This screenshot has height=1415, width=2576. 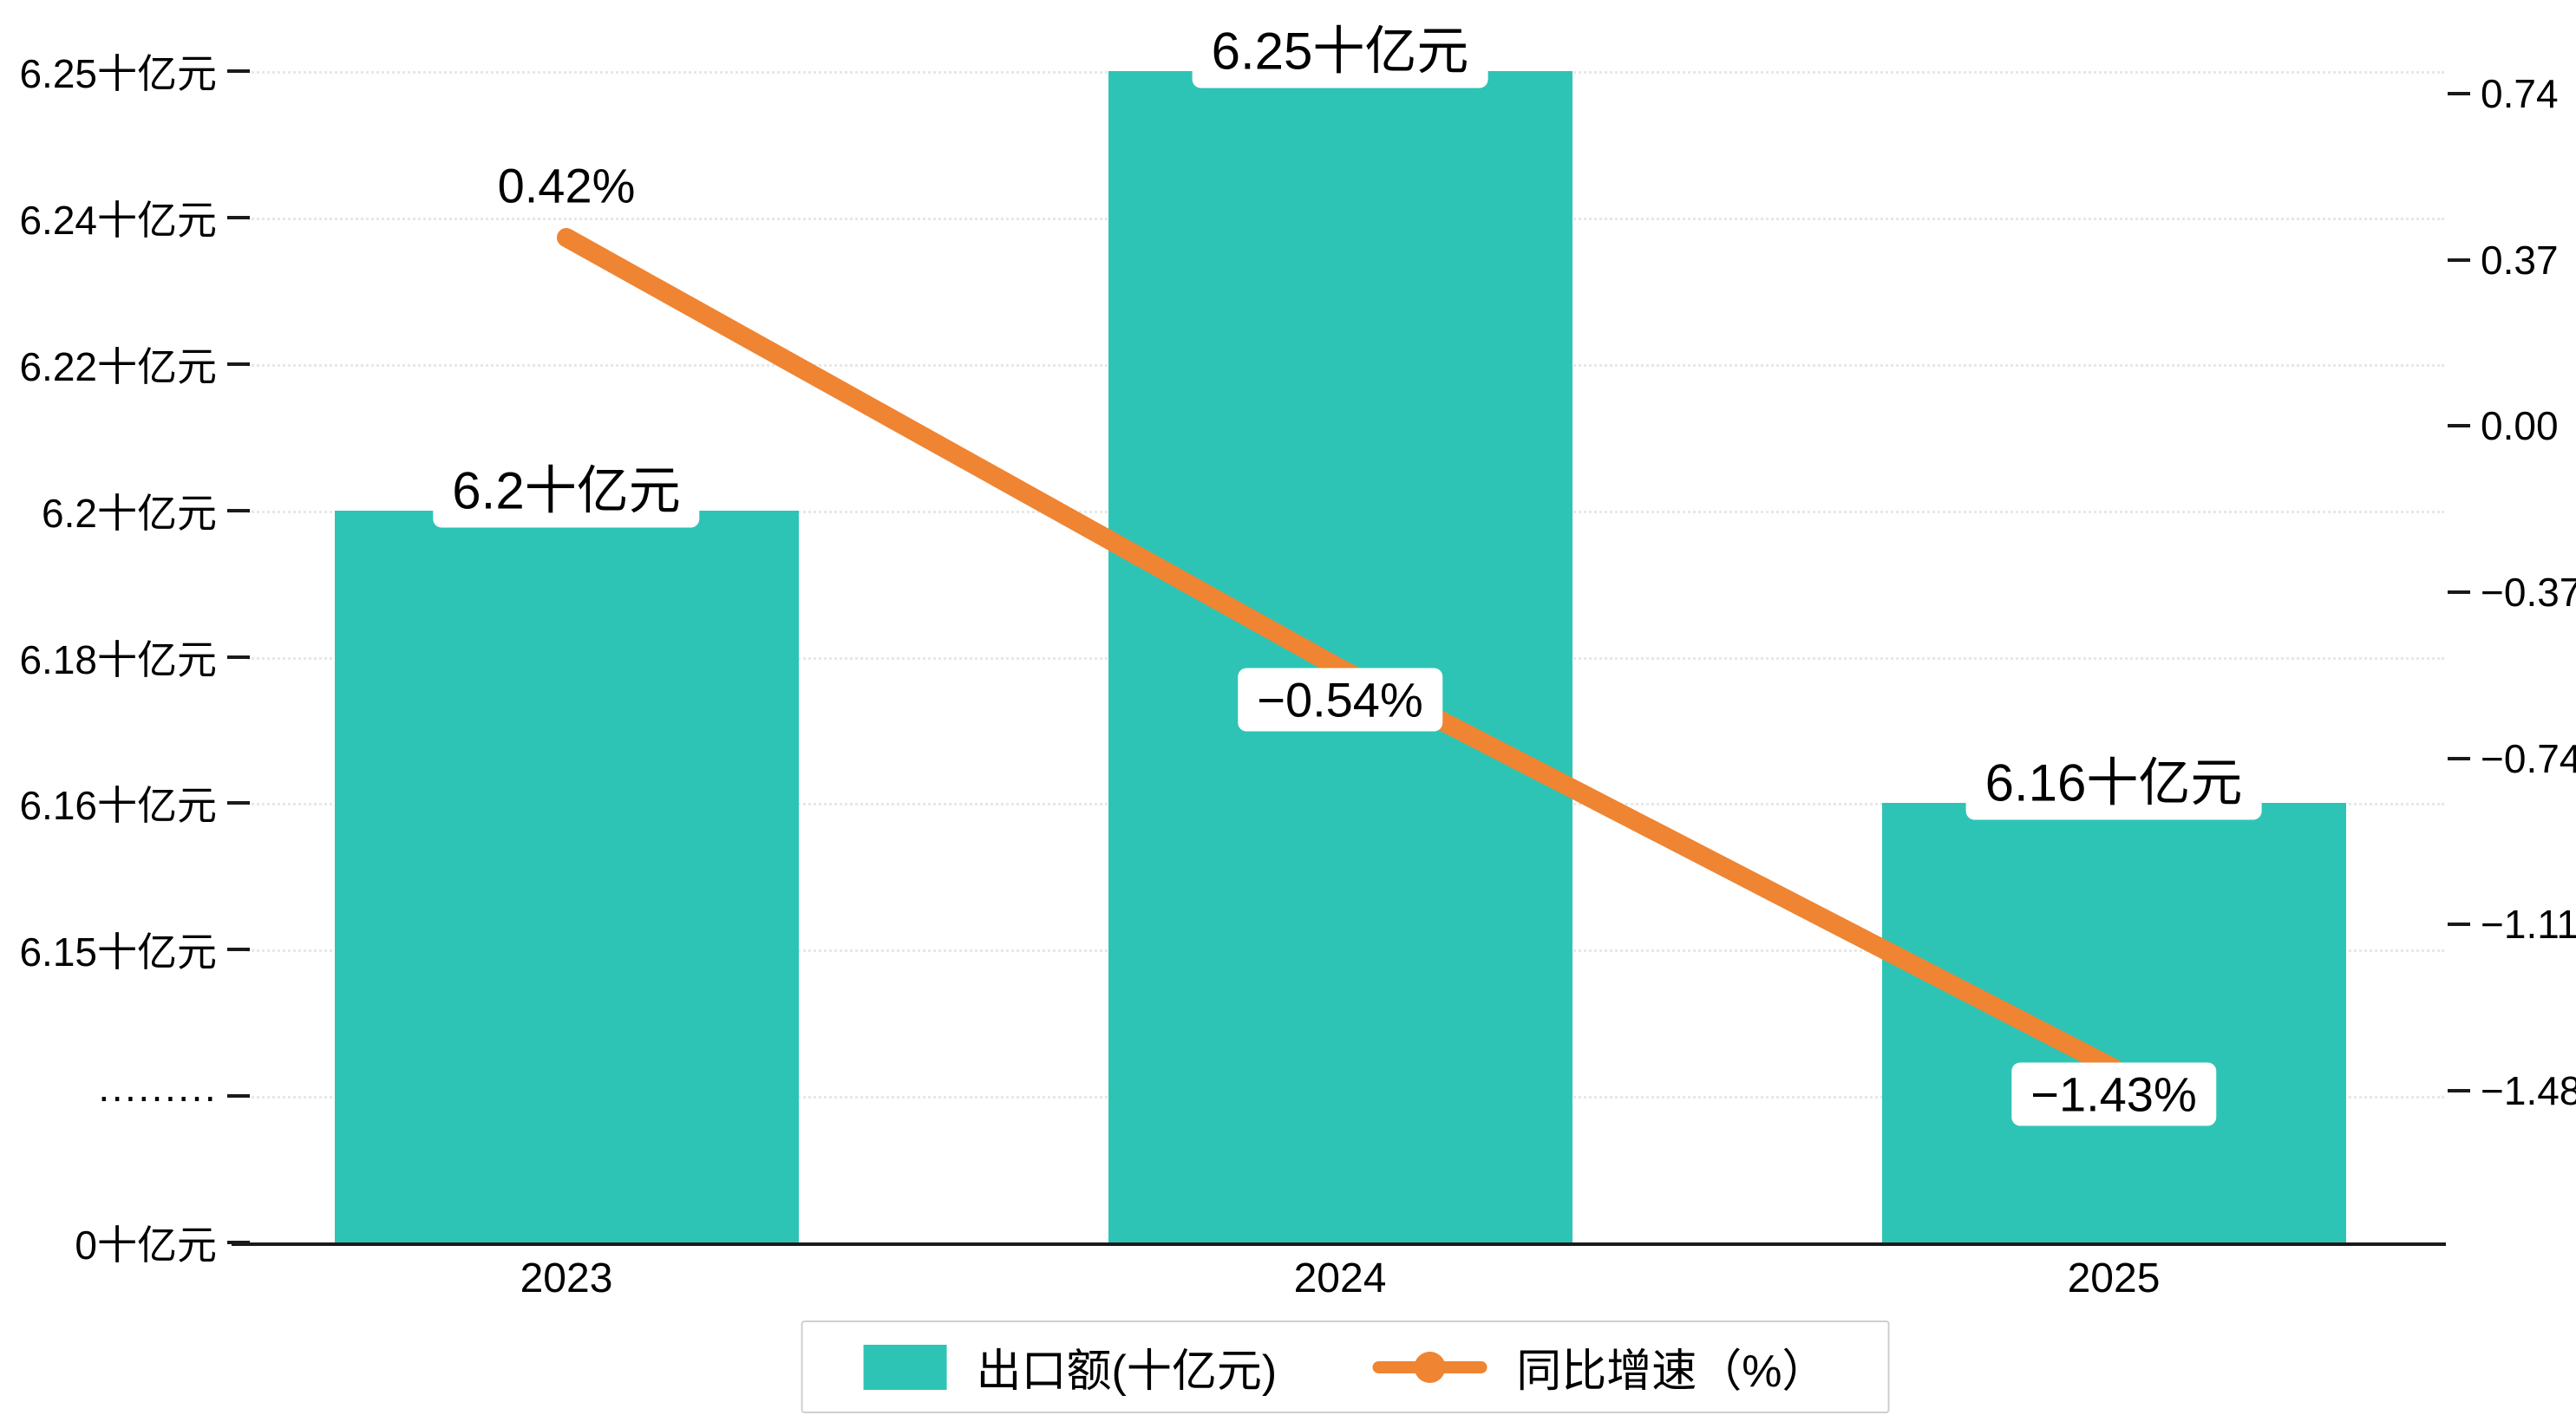 What do you see at coordinates (118, 806) in the screenshot?
I see `left-axis-tick-label: 6.16十亿元` at bounding box center [118, 806].